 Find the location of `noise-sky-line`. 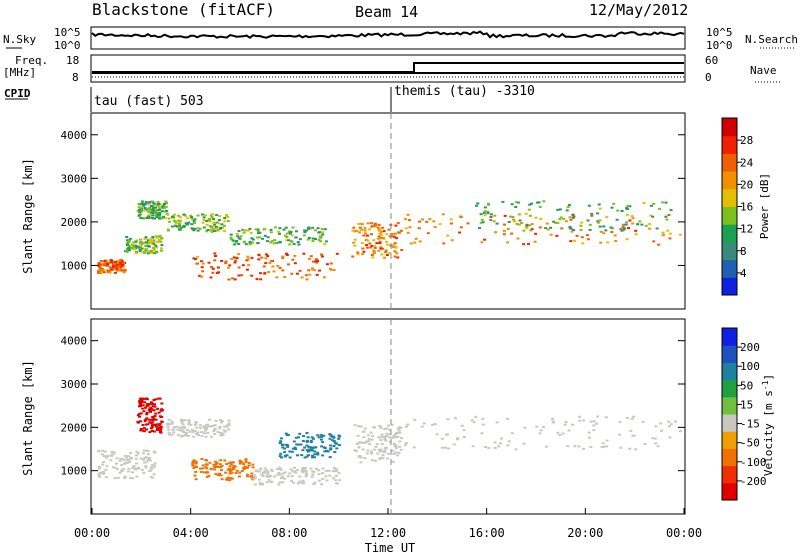

noise-sky-line is located at coordinates (388, 34).